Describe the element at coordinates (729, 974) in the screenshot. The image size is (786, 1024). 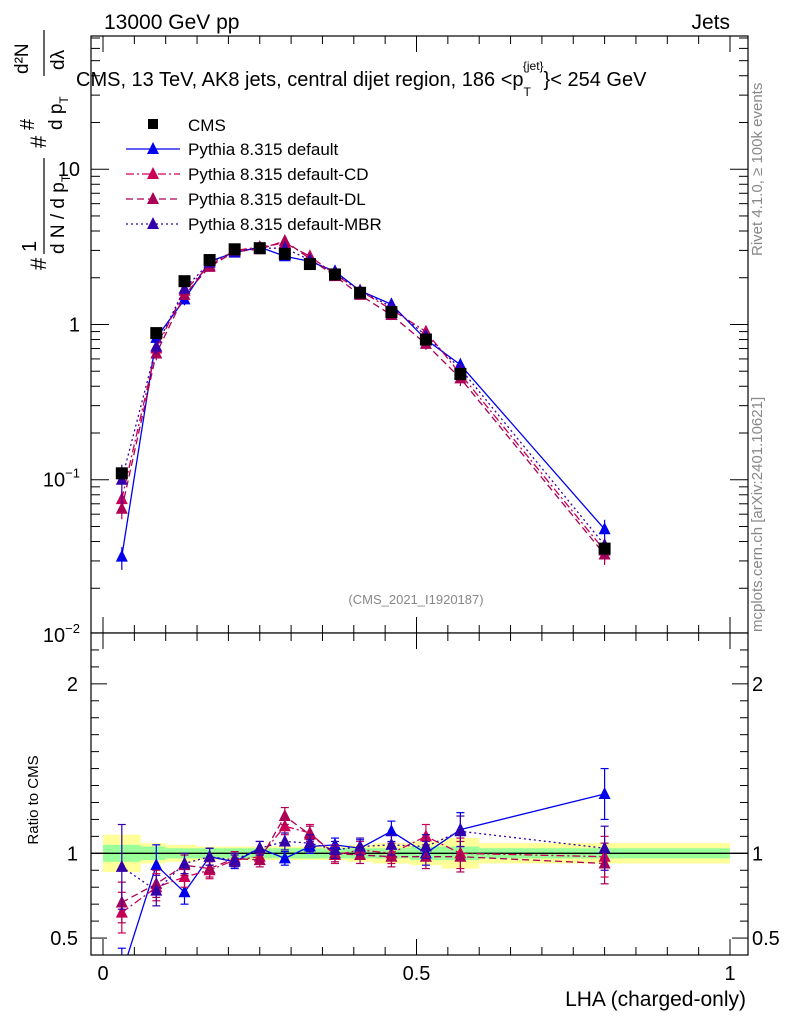
I see `x-tick-label: 1` at that location.